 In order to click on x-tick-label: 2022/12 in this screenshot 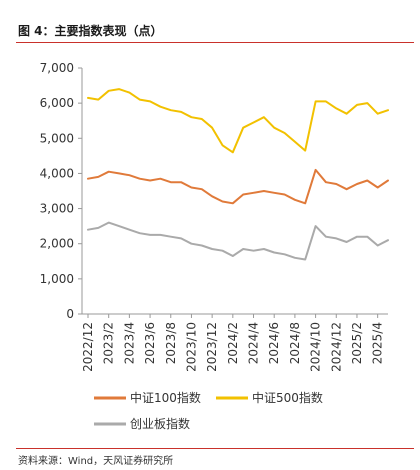, I will do `click(88, 347)`.